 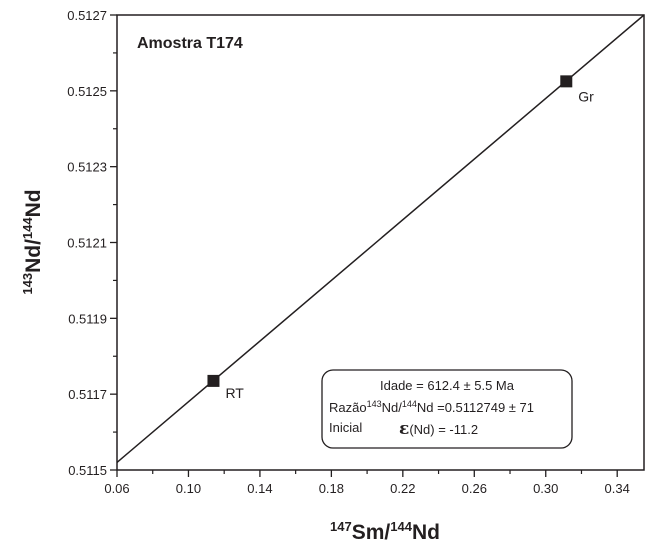 What do you see at coordinates (27, 228) in the screenshot?
I see `y-axis-sup2: 144` at bounding box center [27, 228].